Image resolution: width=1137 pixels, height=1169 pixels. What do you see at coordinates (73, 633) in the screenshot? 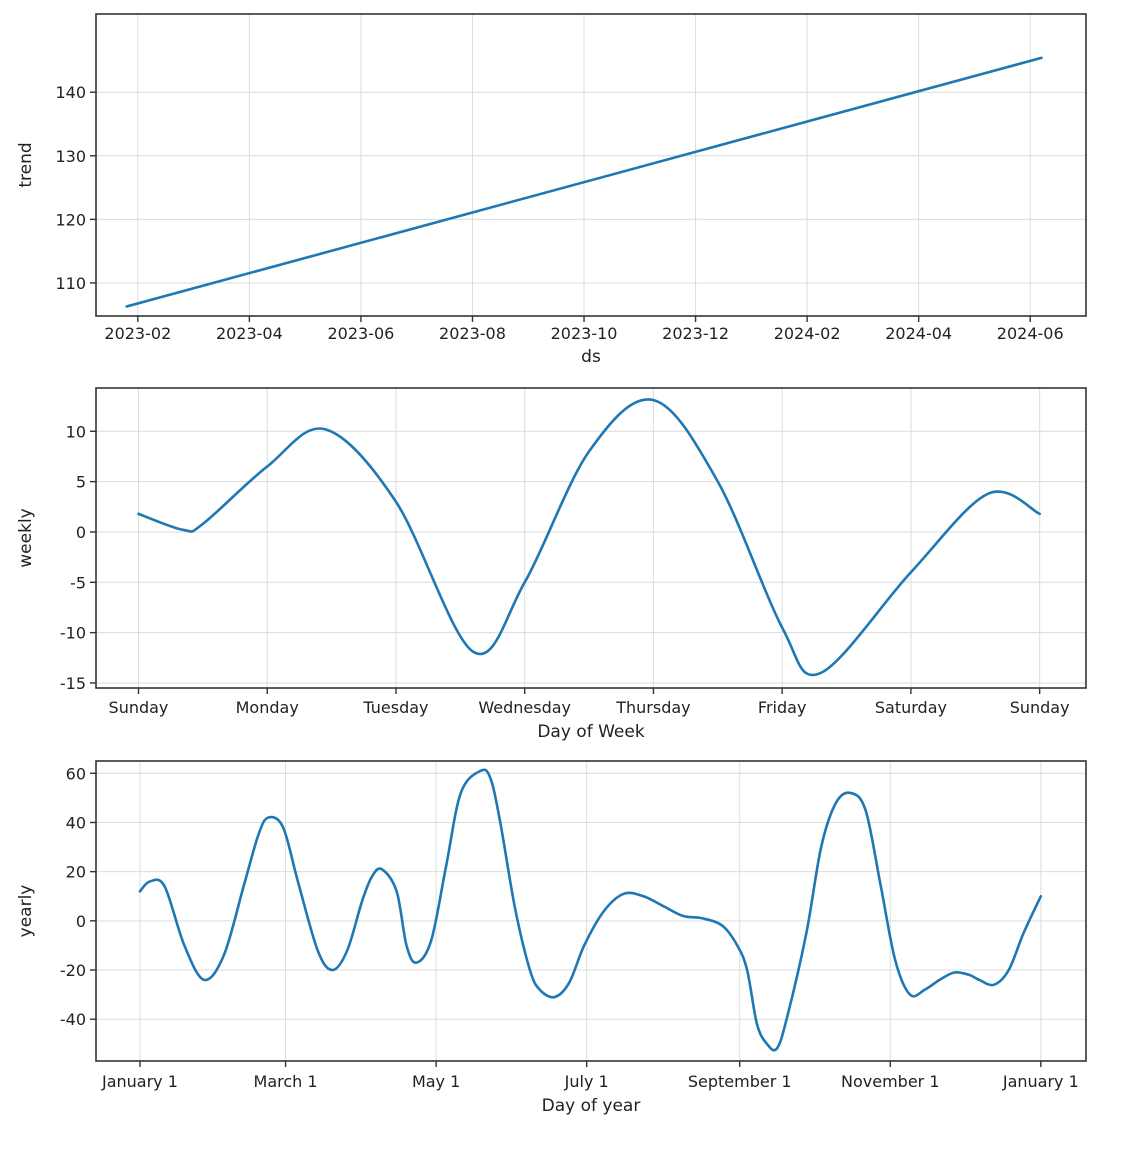
I see `y-tick-label: -10` at bounding box center [73, 633].